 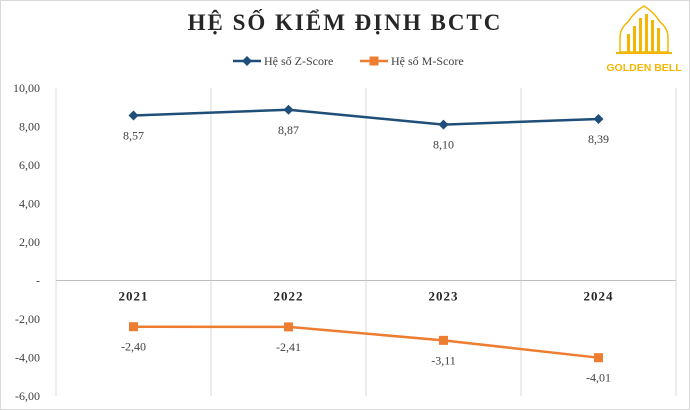 What do you see at coordinates (288, 130) in the screenshot?
I see `data-label: 8,87` at bounding box center [288, 130].